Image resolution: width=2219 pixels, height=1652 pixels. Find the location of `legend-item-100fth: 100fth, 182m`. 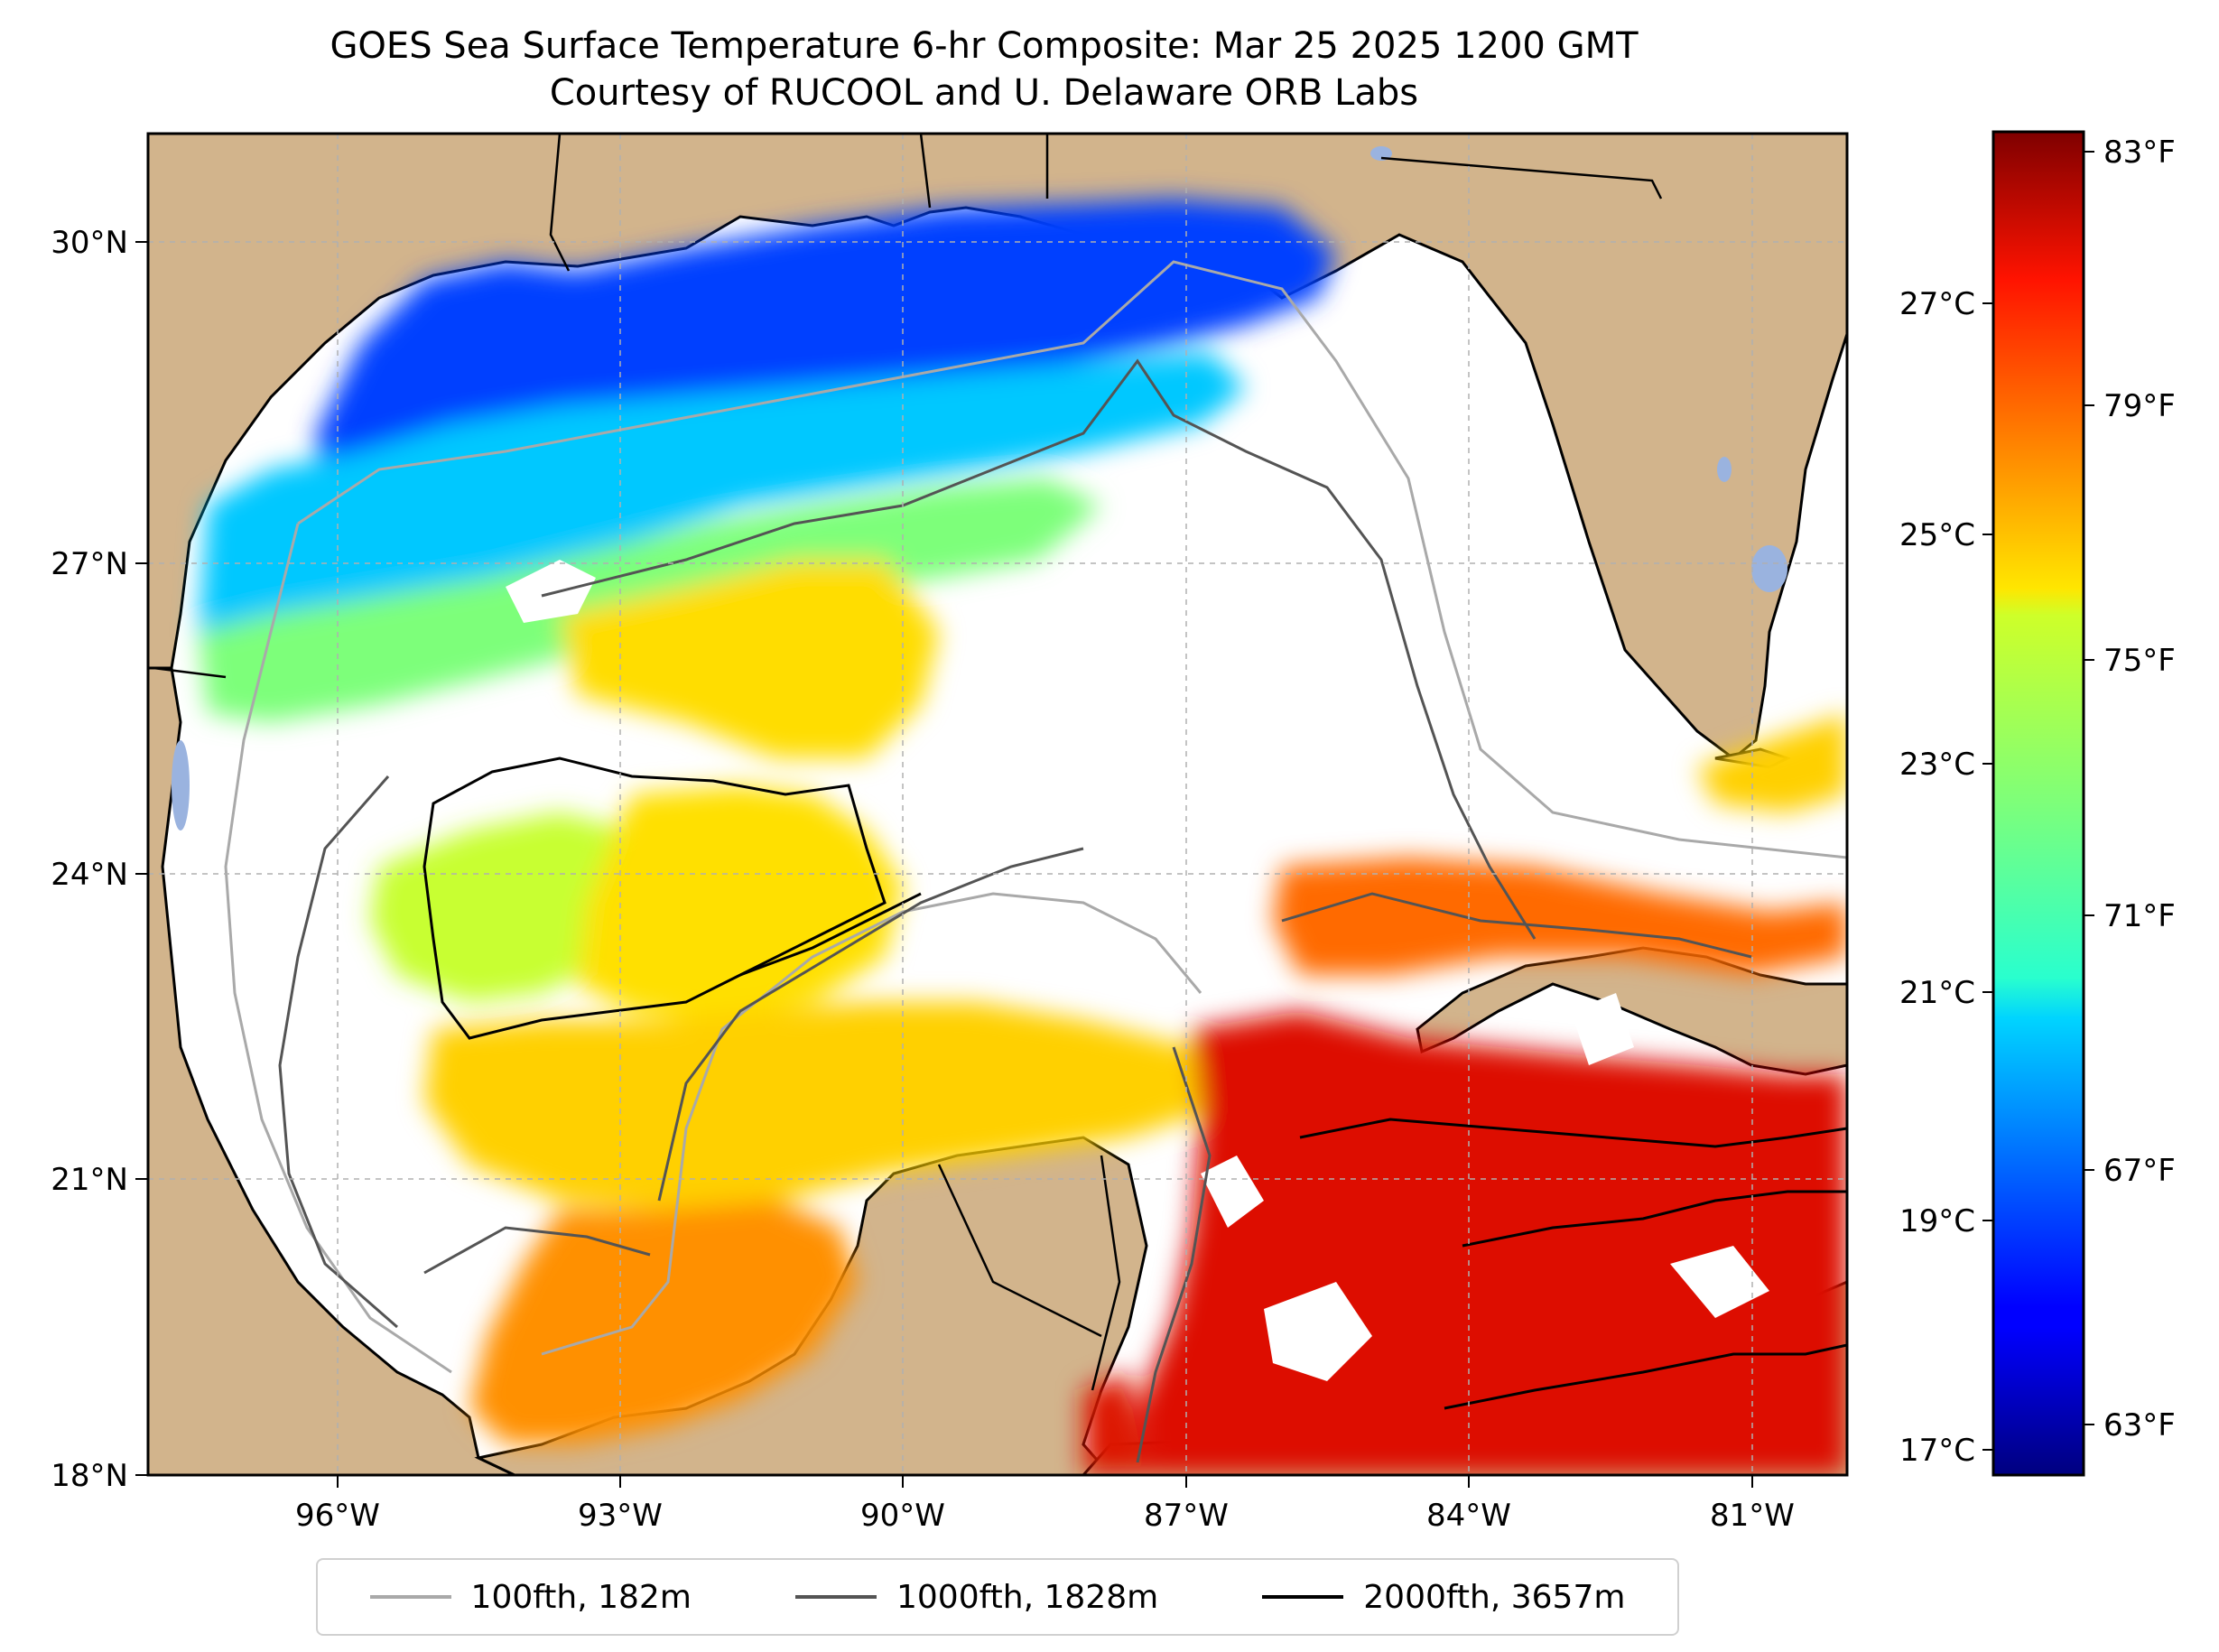

legend-item-100fth: 100fth, 182m is located at coordinates (530, 1597).